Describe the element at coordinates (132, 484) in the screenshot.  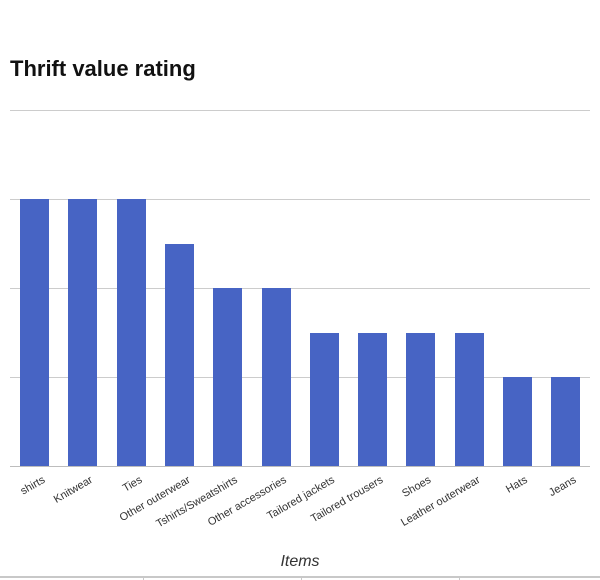
I see `x-tick-label: Ties` at that location.